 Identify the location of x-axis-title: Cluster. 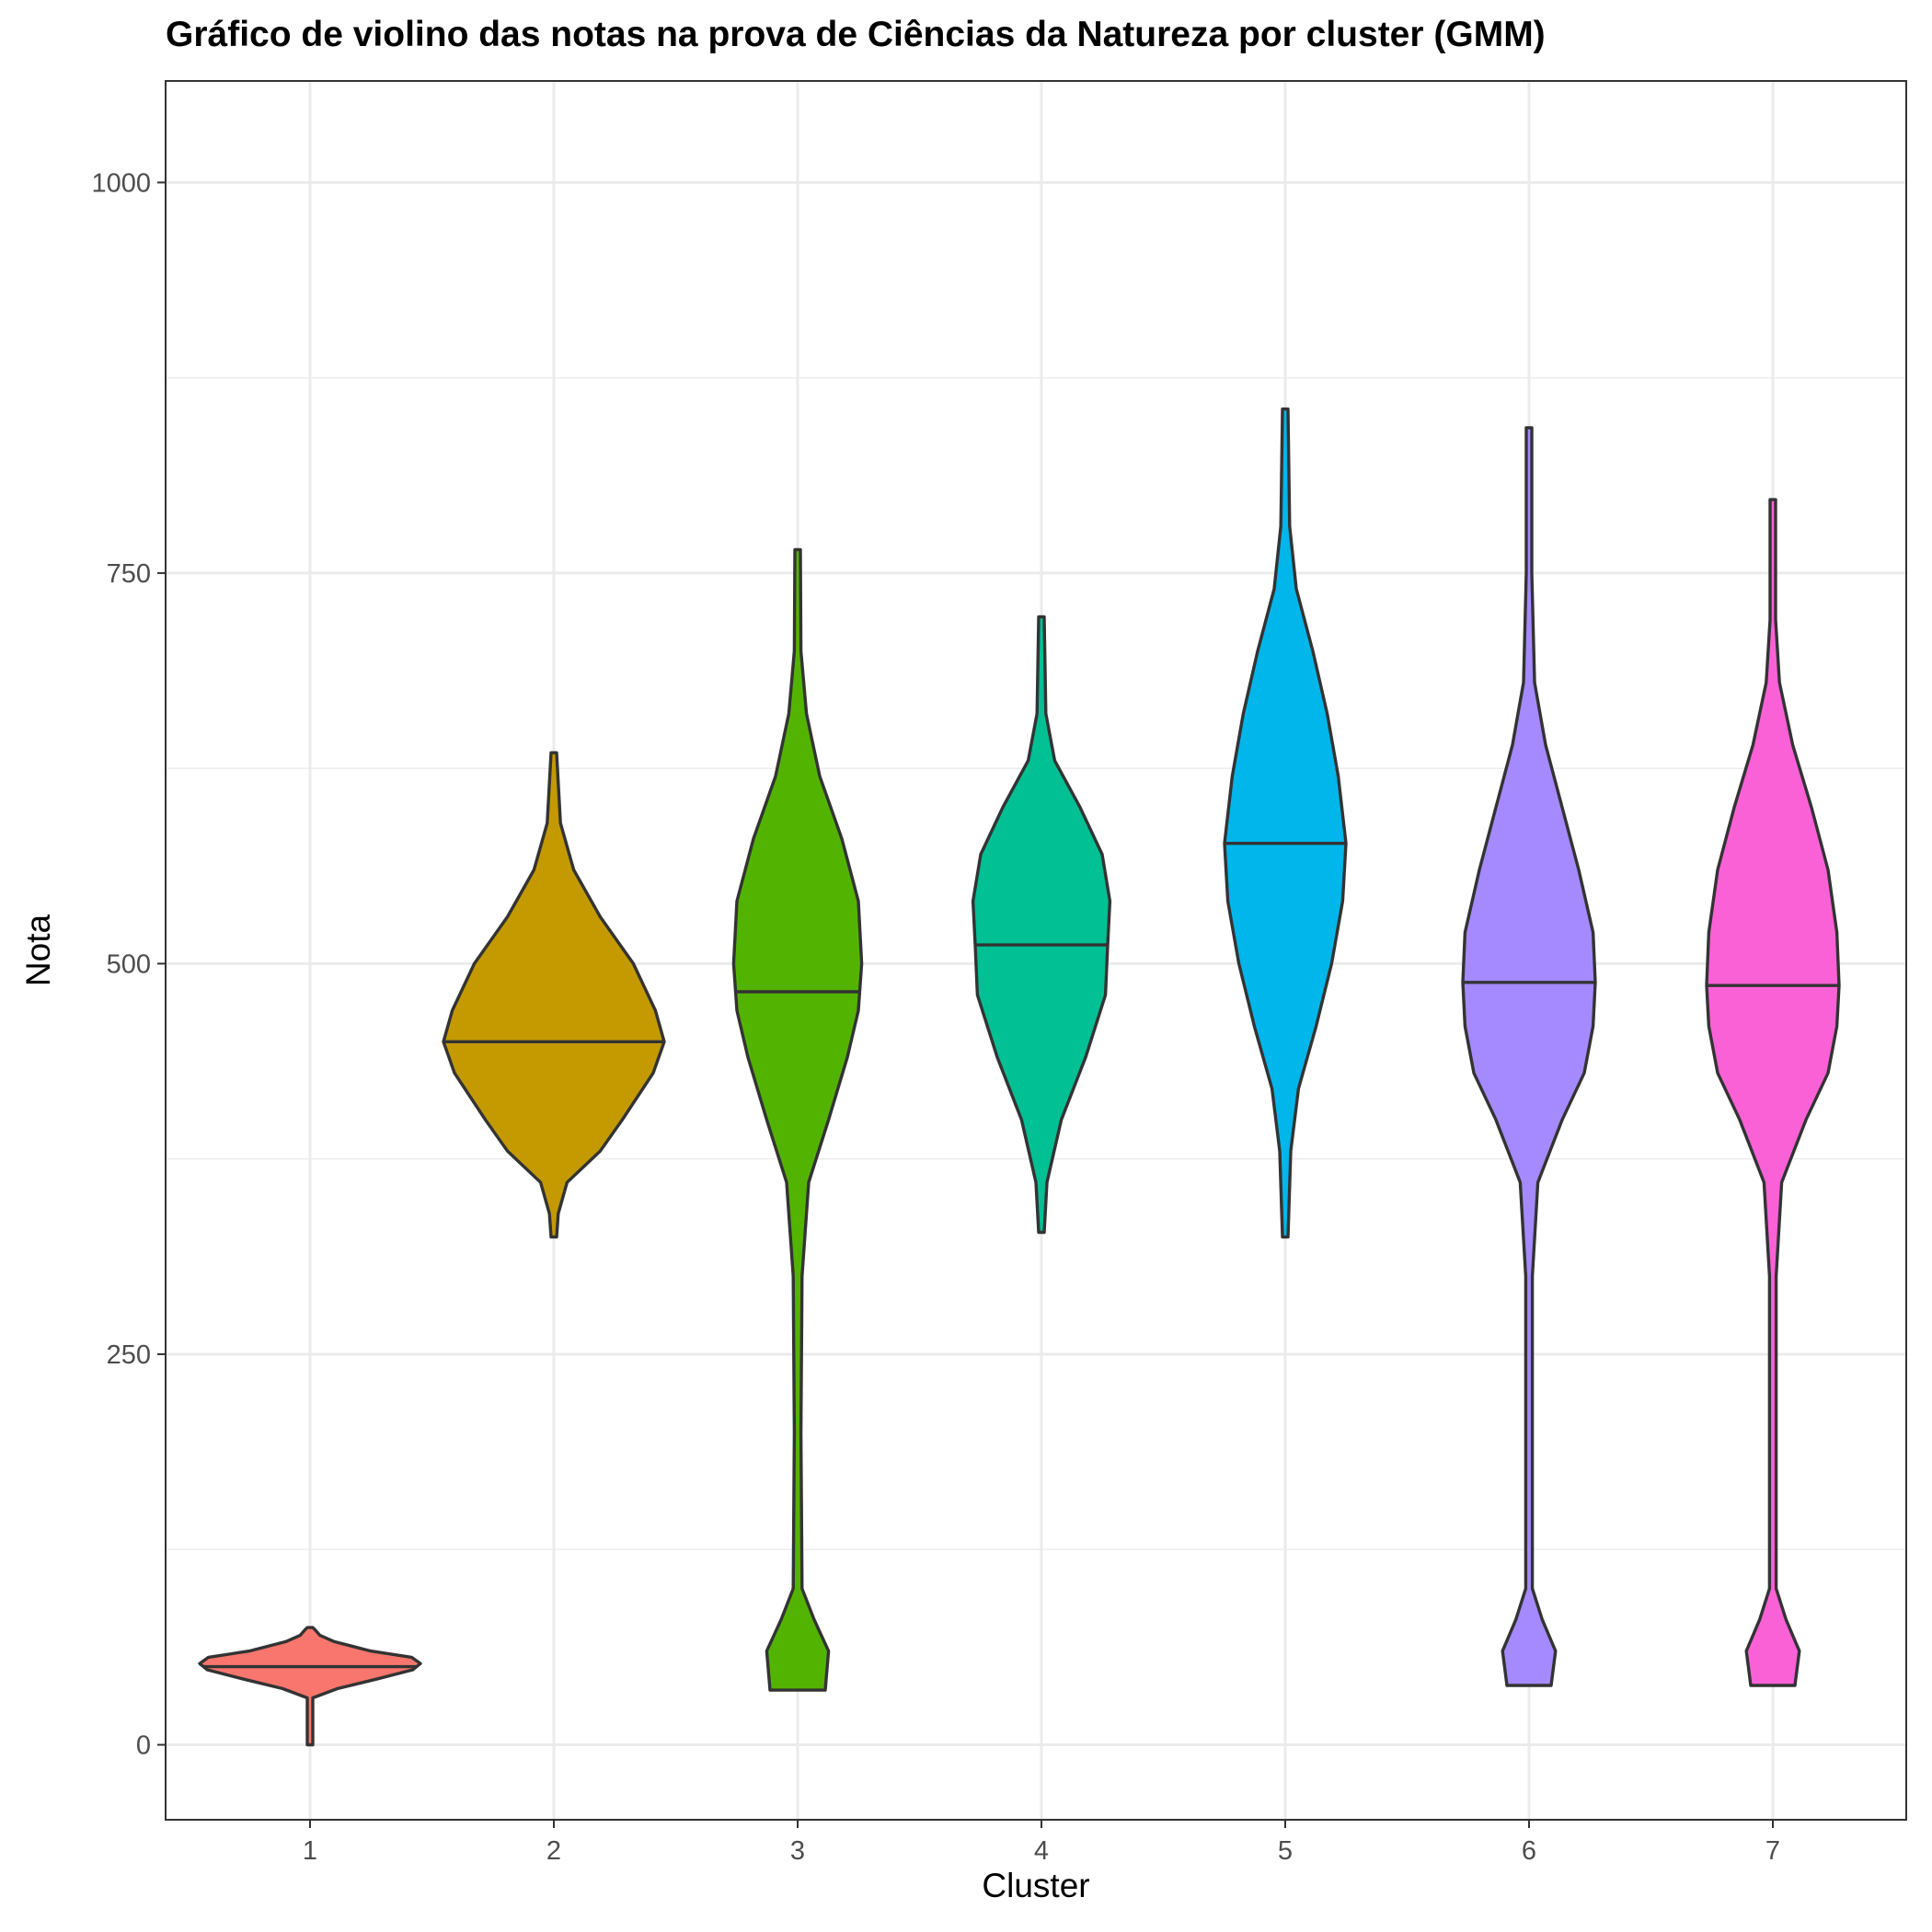
(1035, 1886).